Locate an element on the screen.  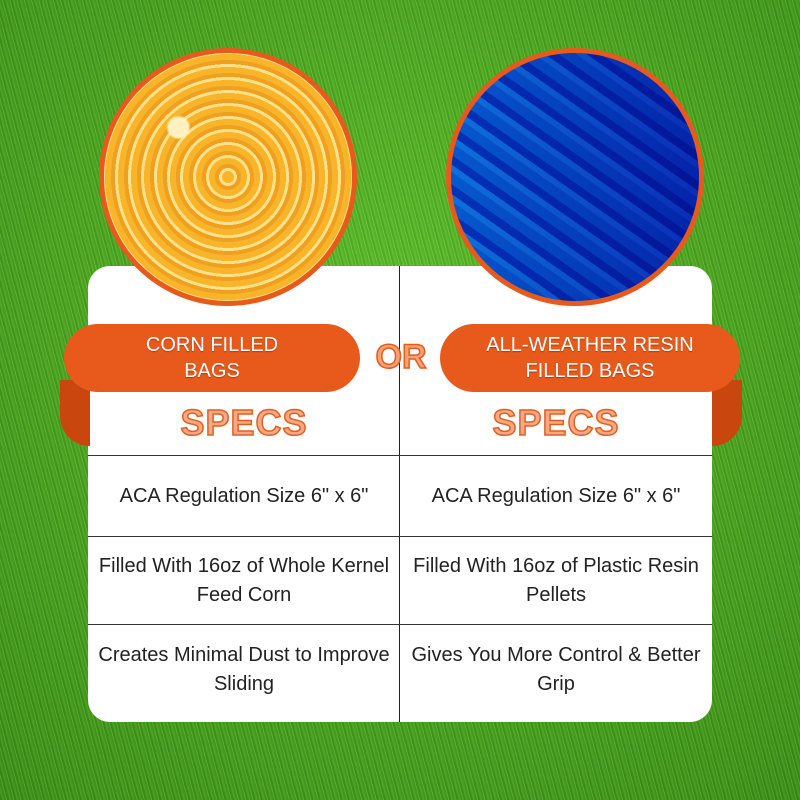
column-divider is located at coordinates (399, 494).